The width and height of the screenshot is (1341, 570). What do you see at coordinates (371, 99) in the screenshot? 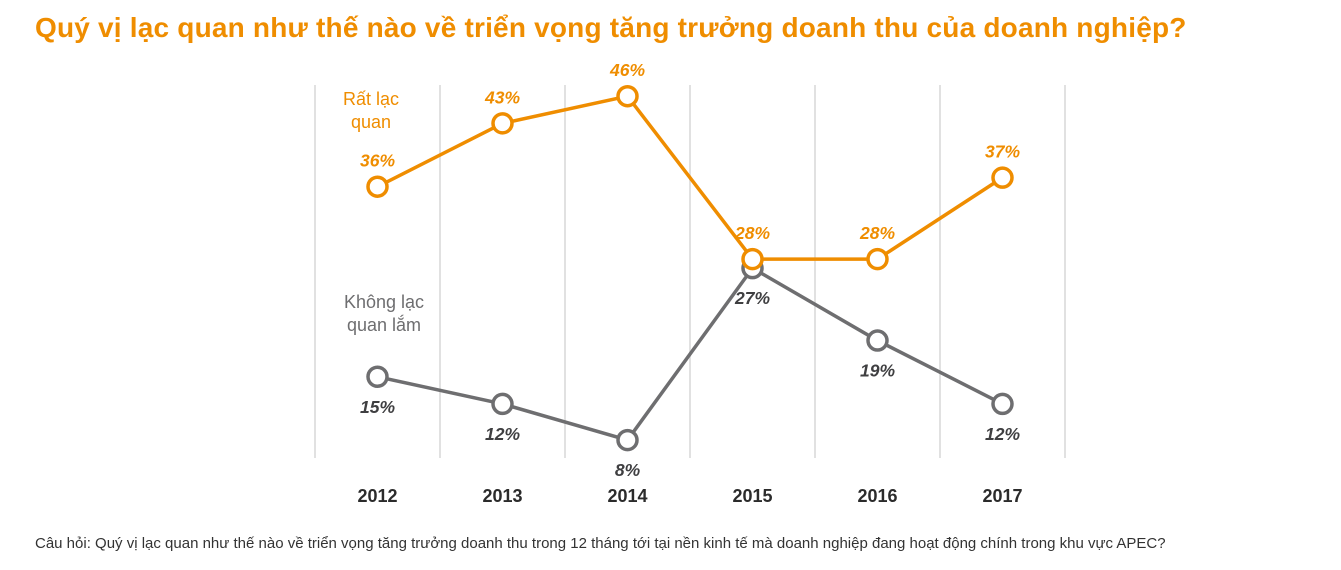
I see `series-label: Rất lạc` at bounding box center [371, 99].